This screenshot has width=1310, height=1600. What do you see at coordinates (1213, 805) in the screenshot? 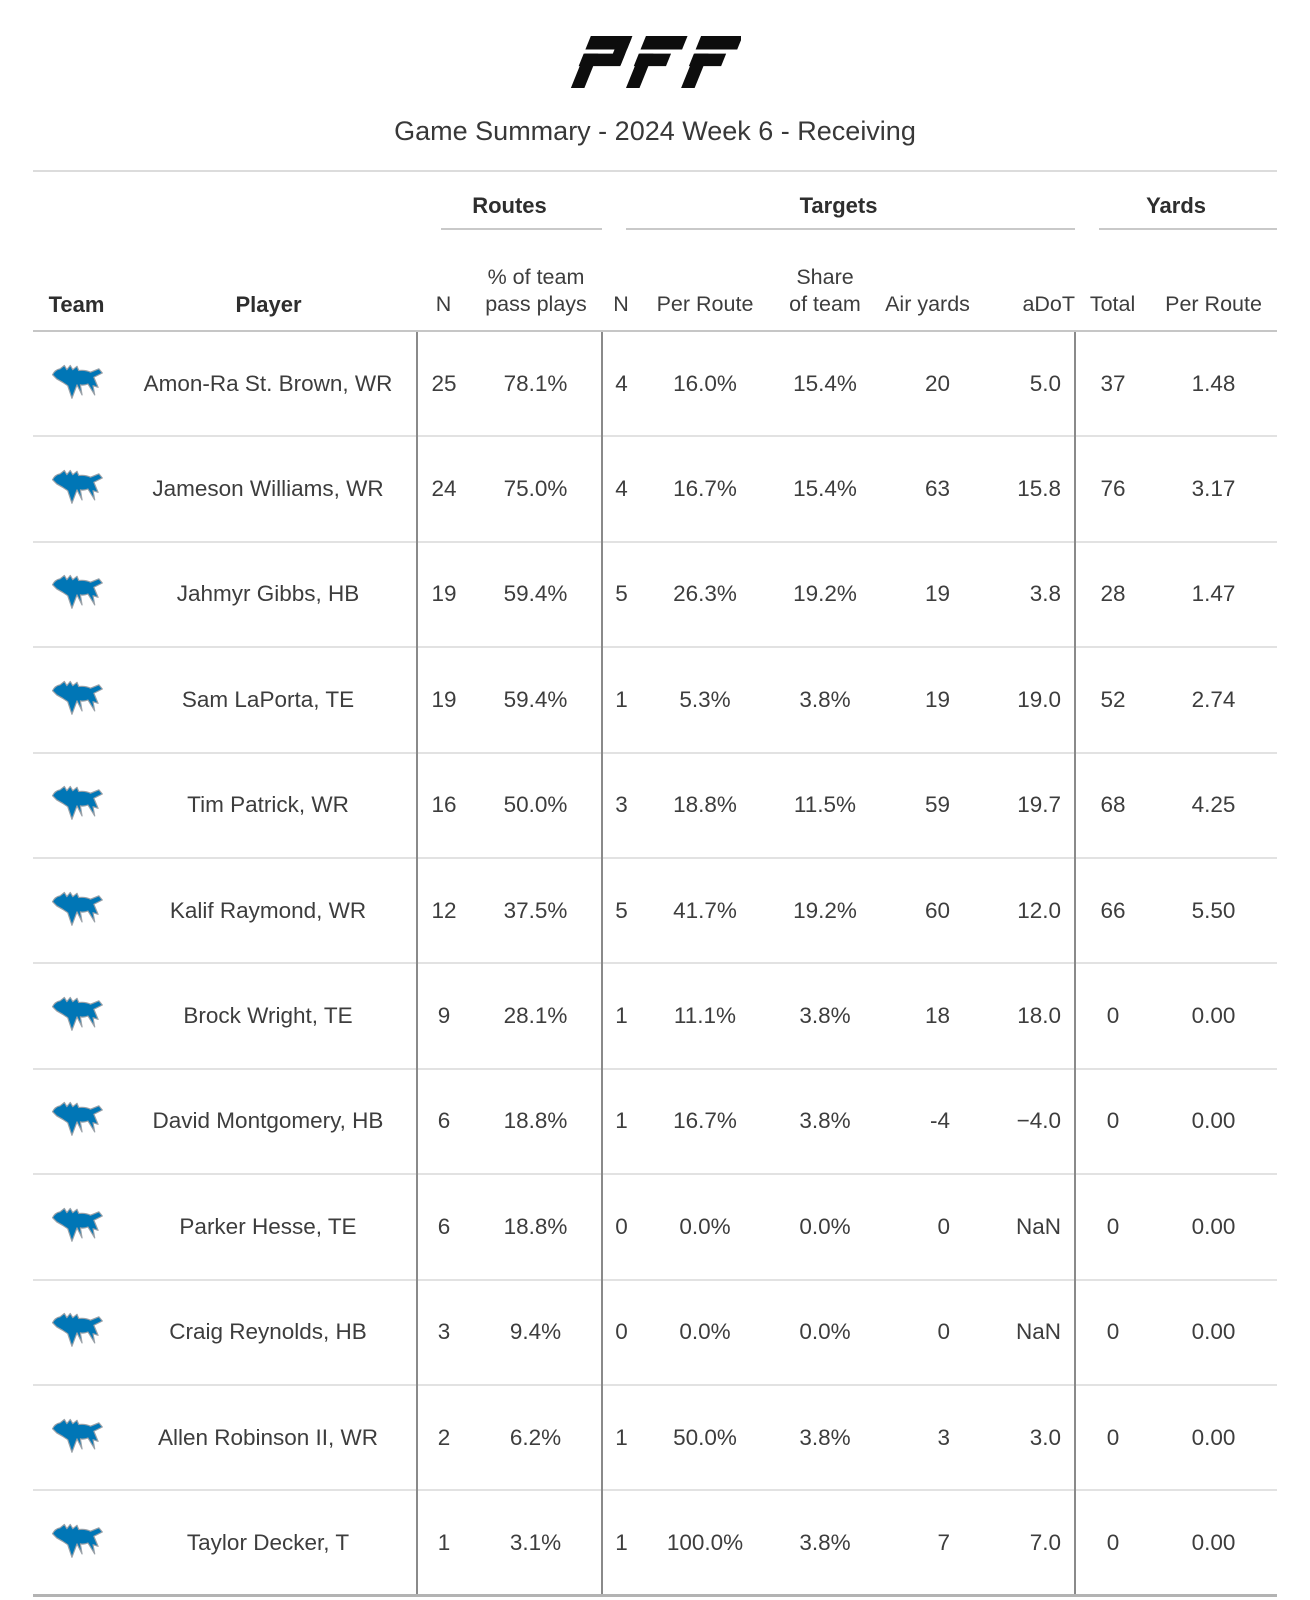
I see `yards-per-route-value: 4.25` at bounding box center [1213, 805].